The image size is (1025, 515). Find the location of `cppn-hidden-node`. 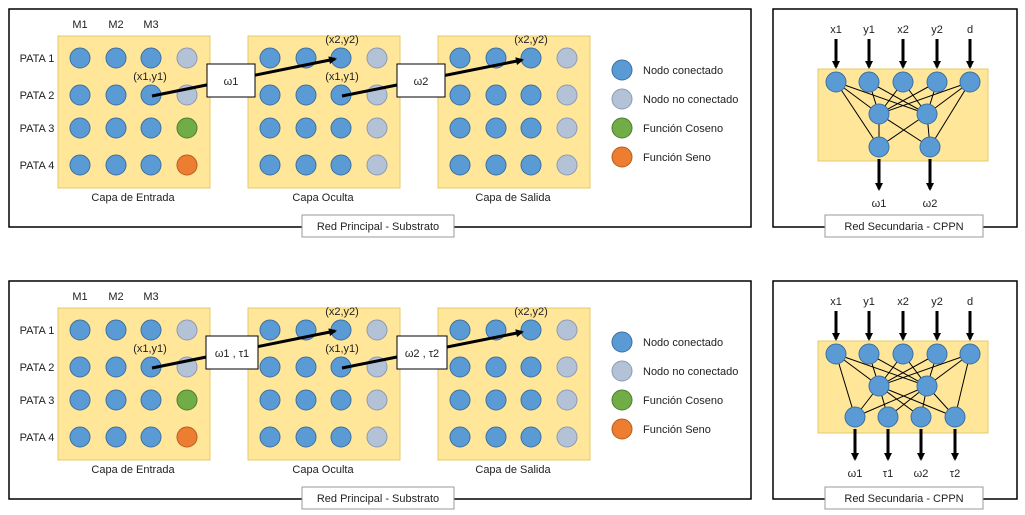

cppn-hidden-node is located at coordinates (927, 386).